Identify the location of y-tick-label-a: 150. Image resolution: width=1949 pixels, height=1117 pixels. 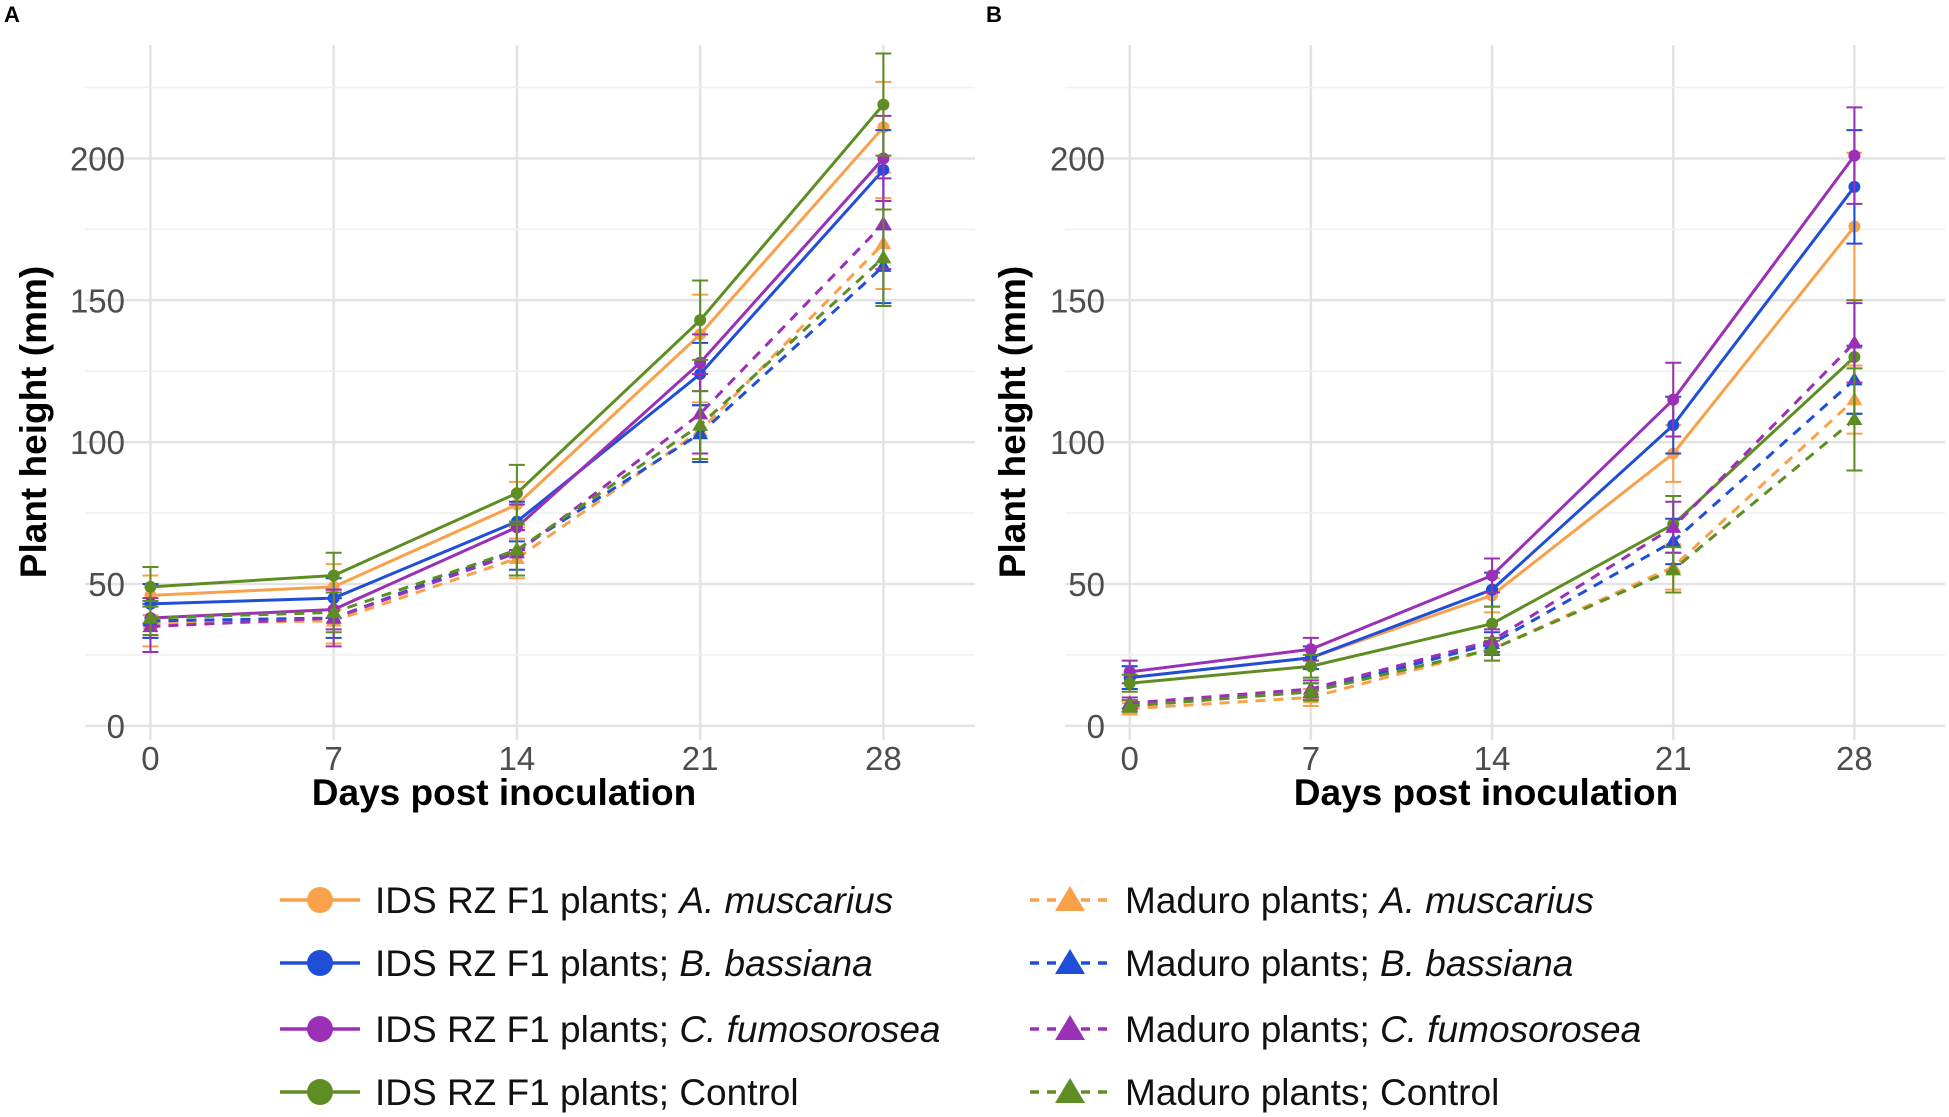
(97, 300).